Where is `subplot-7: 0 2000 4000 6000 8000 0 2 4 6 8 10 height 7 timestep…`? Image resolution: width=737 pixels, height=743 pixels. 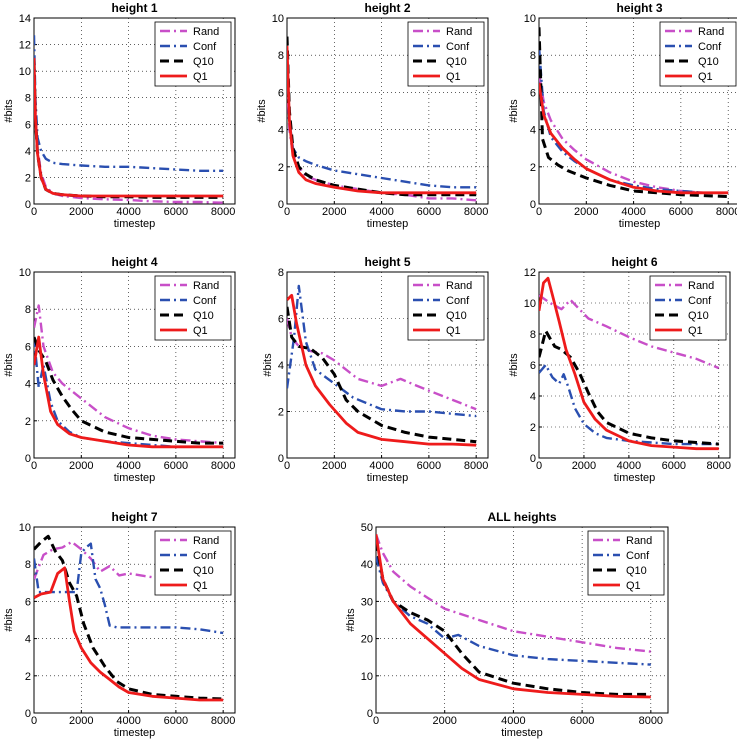
subplot-7: 0 2000 4000 6000 8000 0 2 4 6 8 10 height 7 timestep… is located at coordinates (119, 624).